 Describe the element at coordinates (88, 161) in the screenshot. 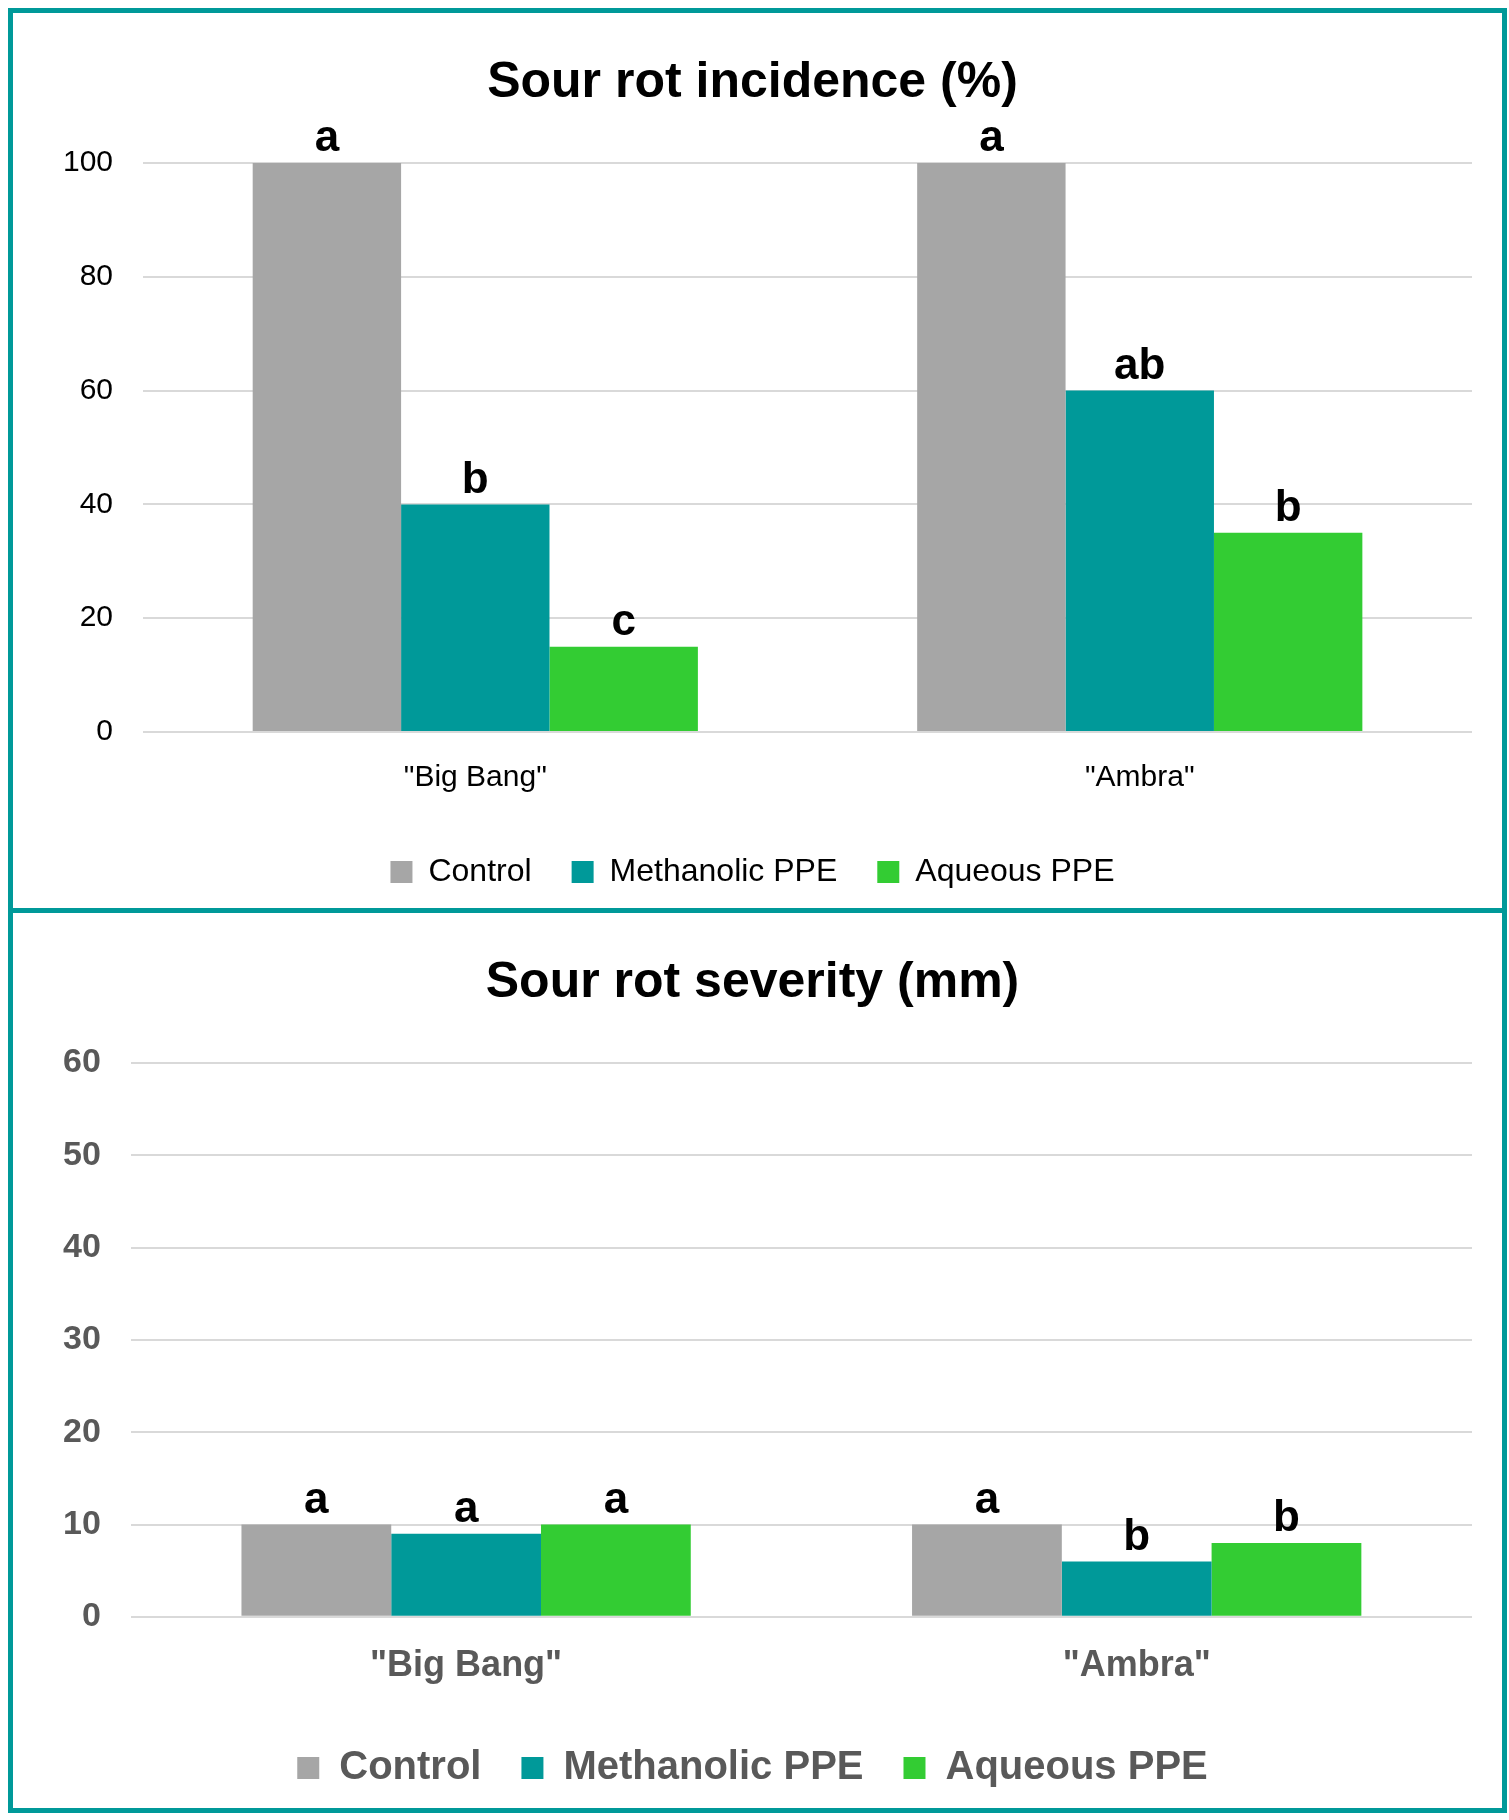

I see `y-tick-label: 100` at that location.